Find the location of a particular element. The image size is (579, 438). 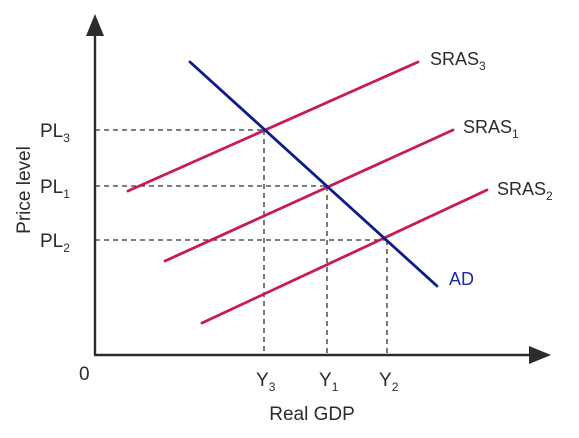

sras1-label: SRAS1 is located at coordinates (491, 129).